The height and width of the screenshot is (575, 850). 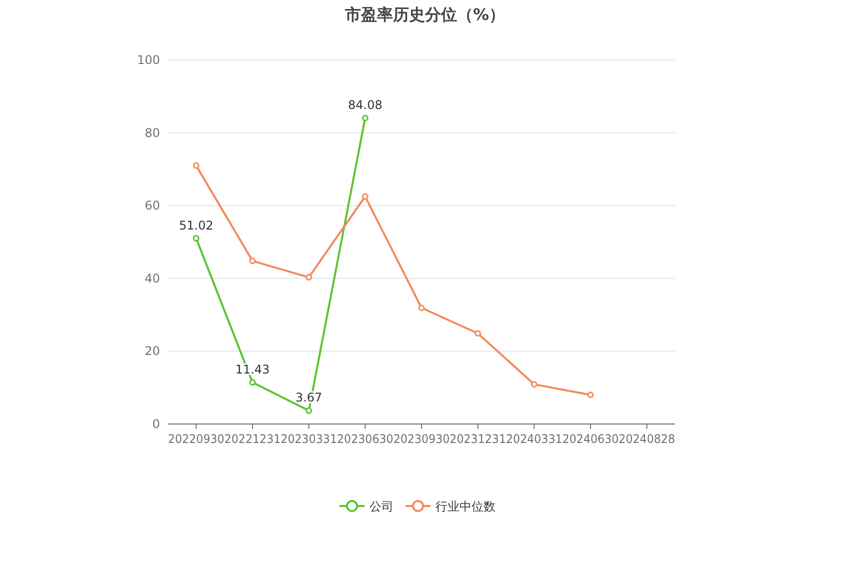 What do you see at coordinates (156, 424) in the screenshot?
I see `y-tick-label: 0` at bounding box center [156, 424].